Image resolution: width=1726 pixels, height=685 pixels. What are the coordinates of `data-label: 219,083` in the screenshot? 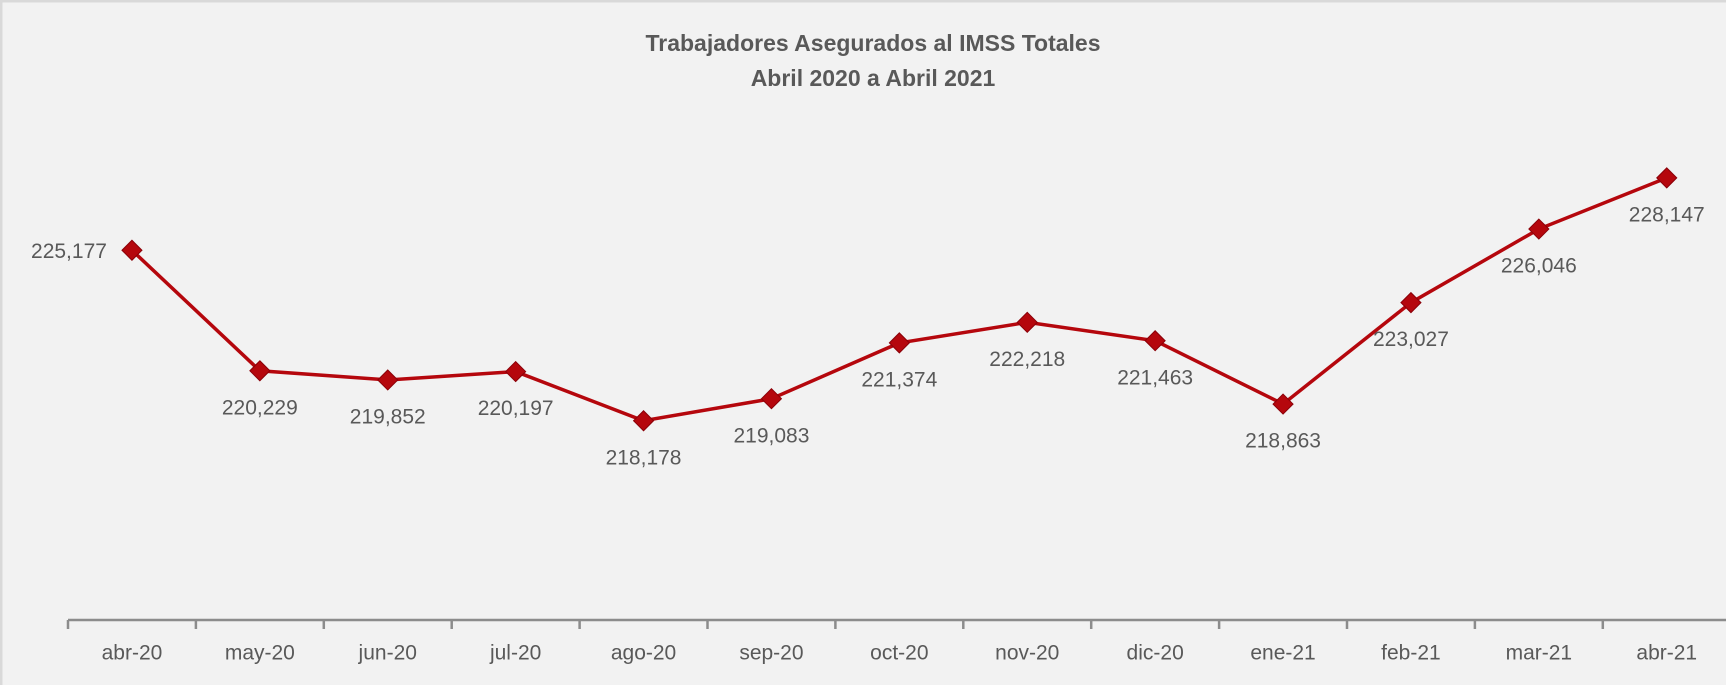 It's located at (771, 435).